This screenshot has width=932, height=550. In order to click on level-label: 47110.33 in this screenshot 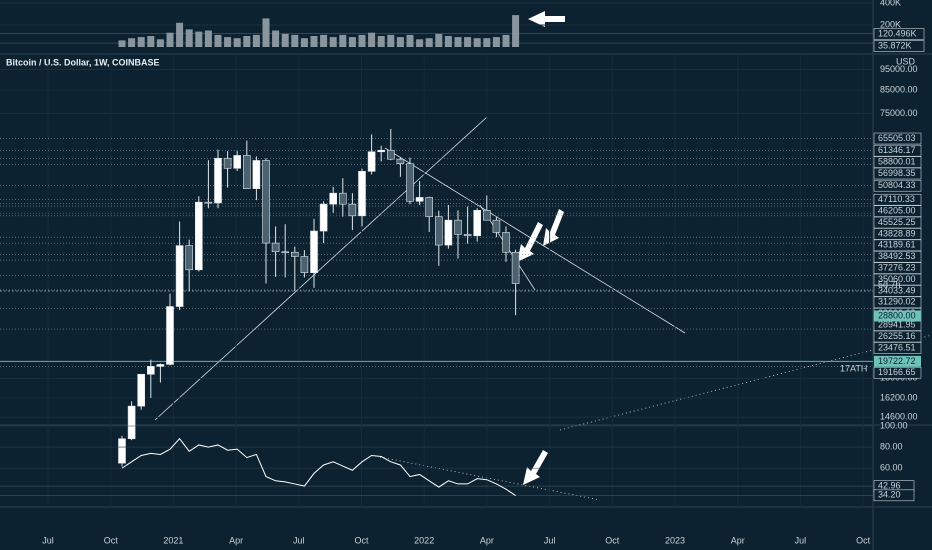, I will do `click(896, 199)`.